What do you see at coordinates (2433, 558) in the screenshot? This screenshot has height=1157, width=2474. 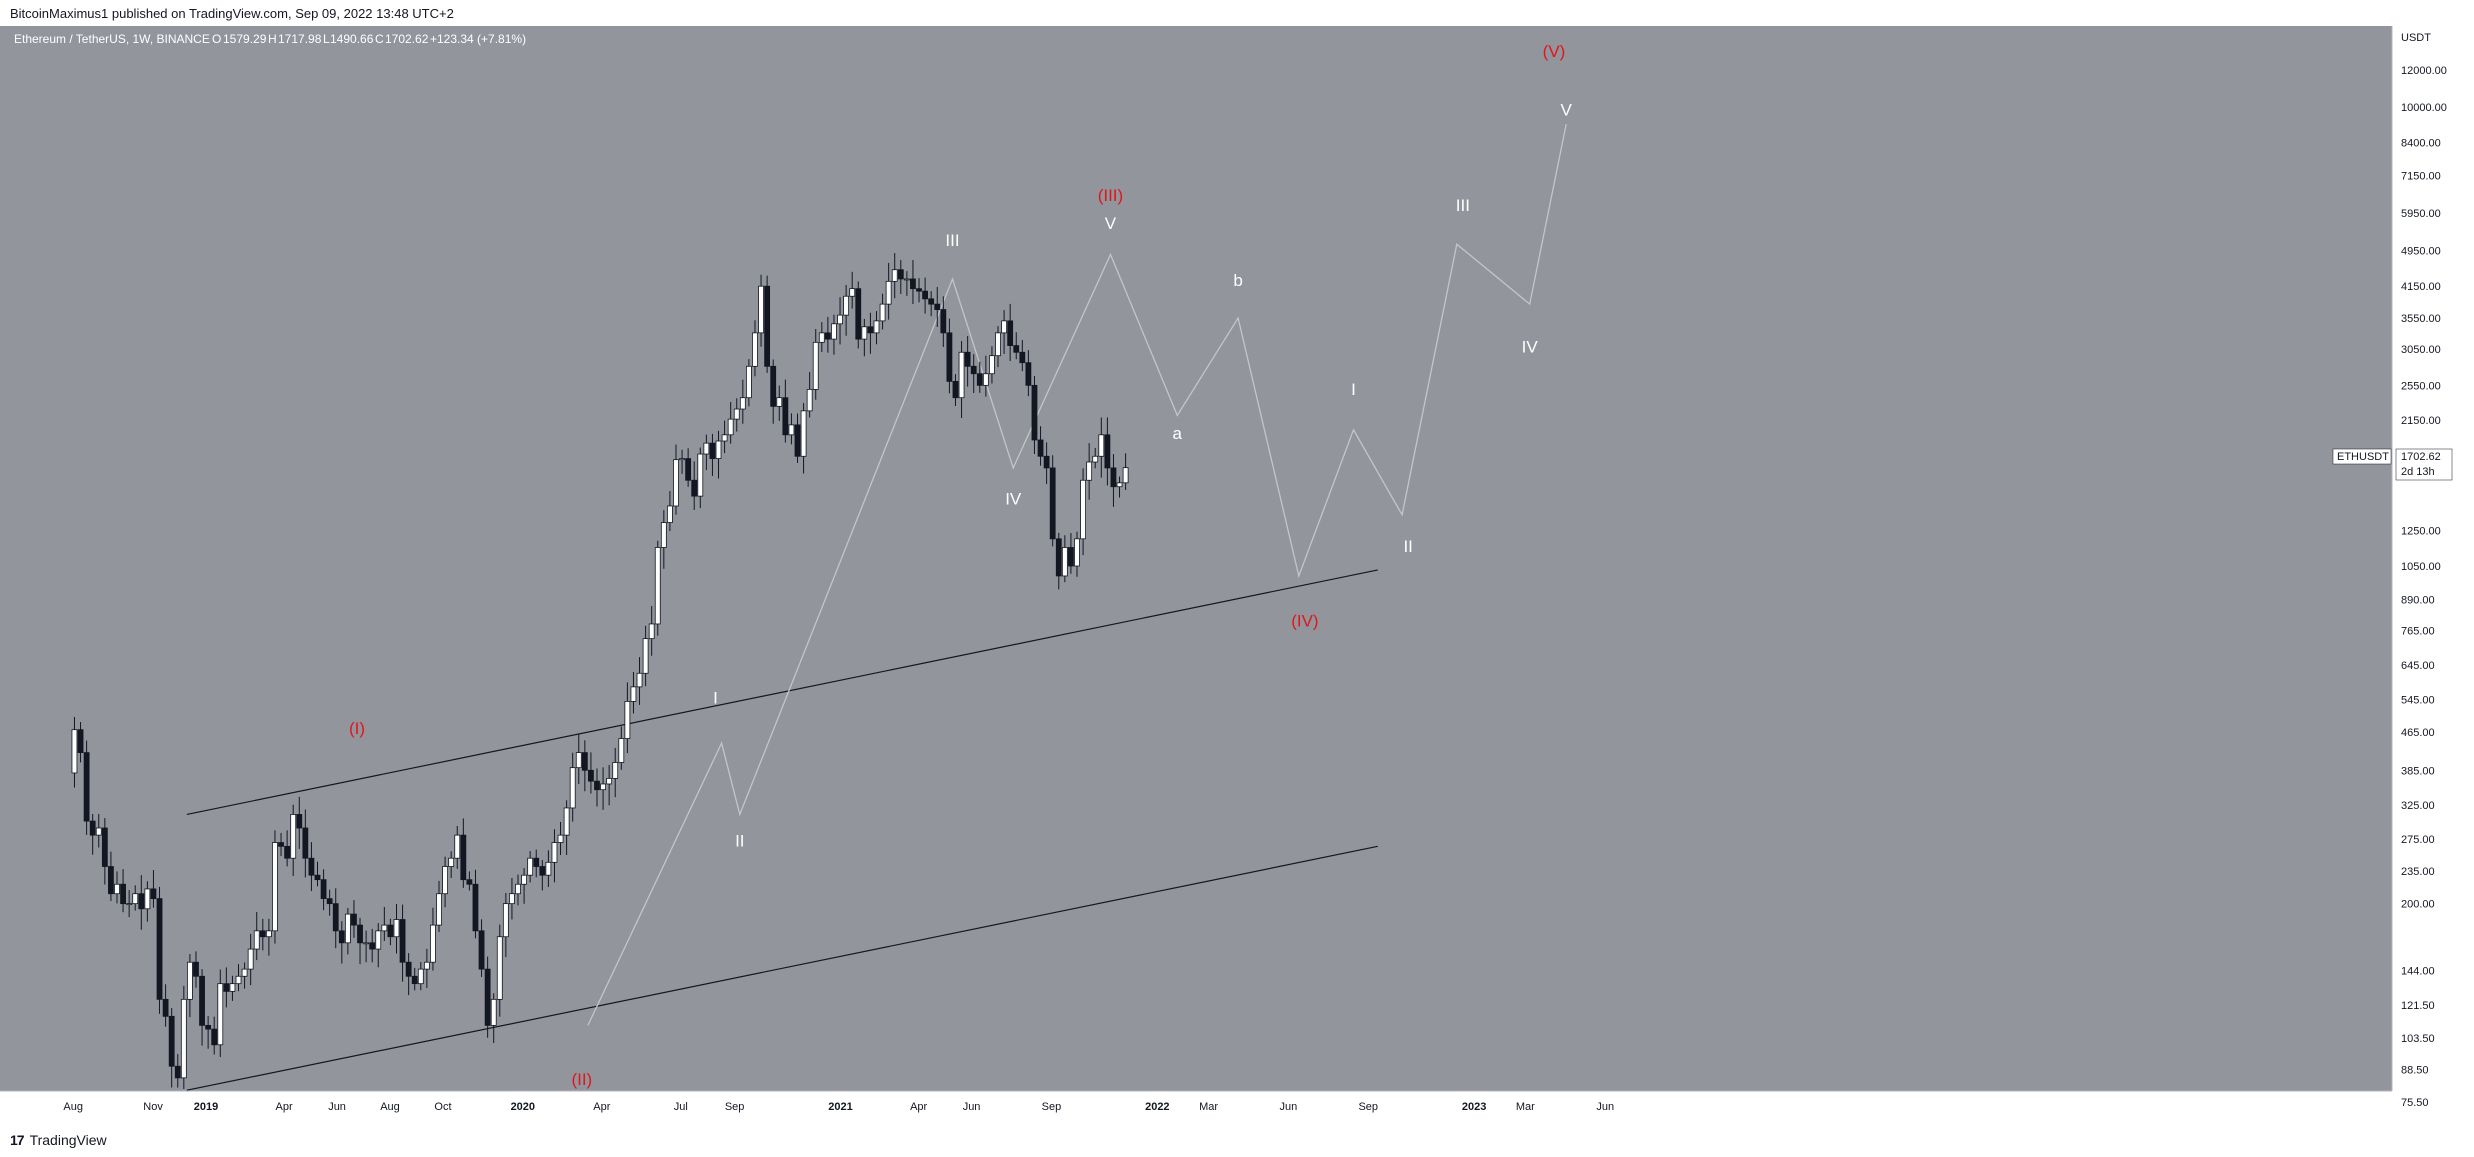 I see `price-axis` at bounding box center [2433, 558].